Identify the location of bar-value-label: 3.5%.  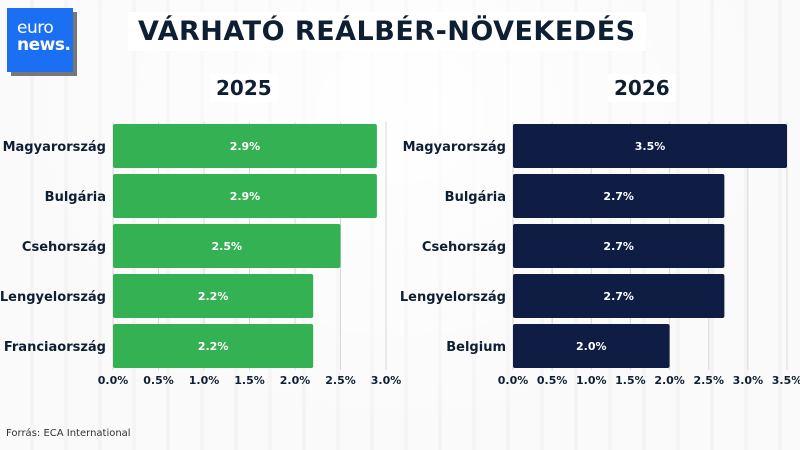
(650, 146).